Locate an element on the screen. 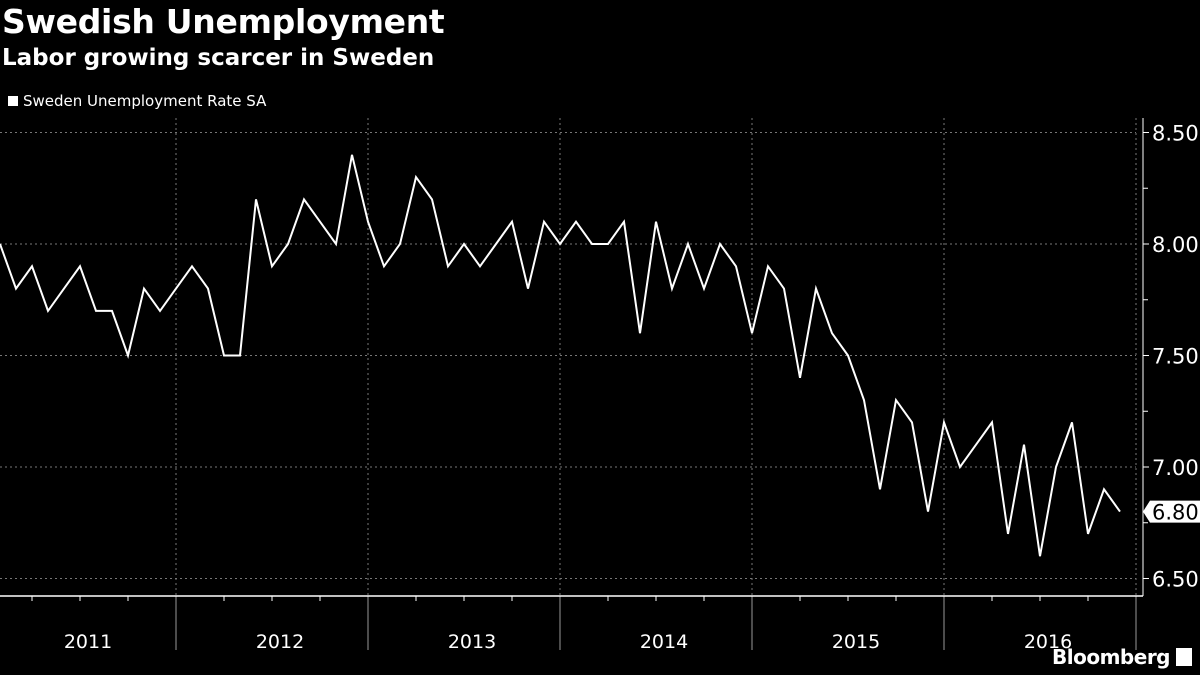 The image size is (1200, 675). brand-text: Bloomberg is located at coordinates (1111, 657).